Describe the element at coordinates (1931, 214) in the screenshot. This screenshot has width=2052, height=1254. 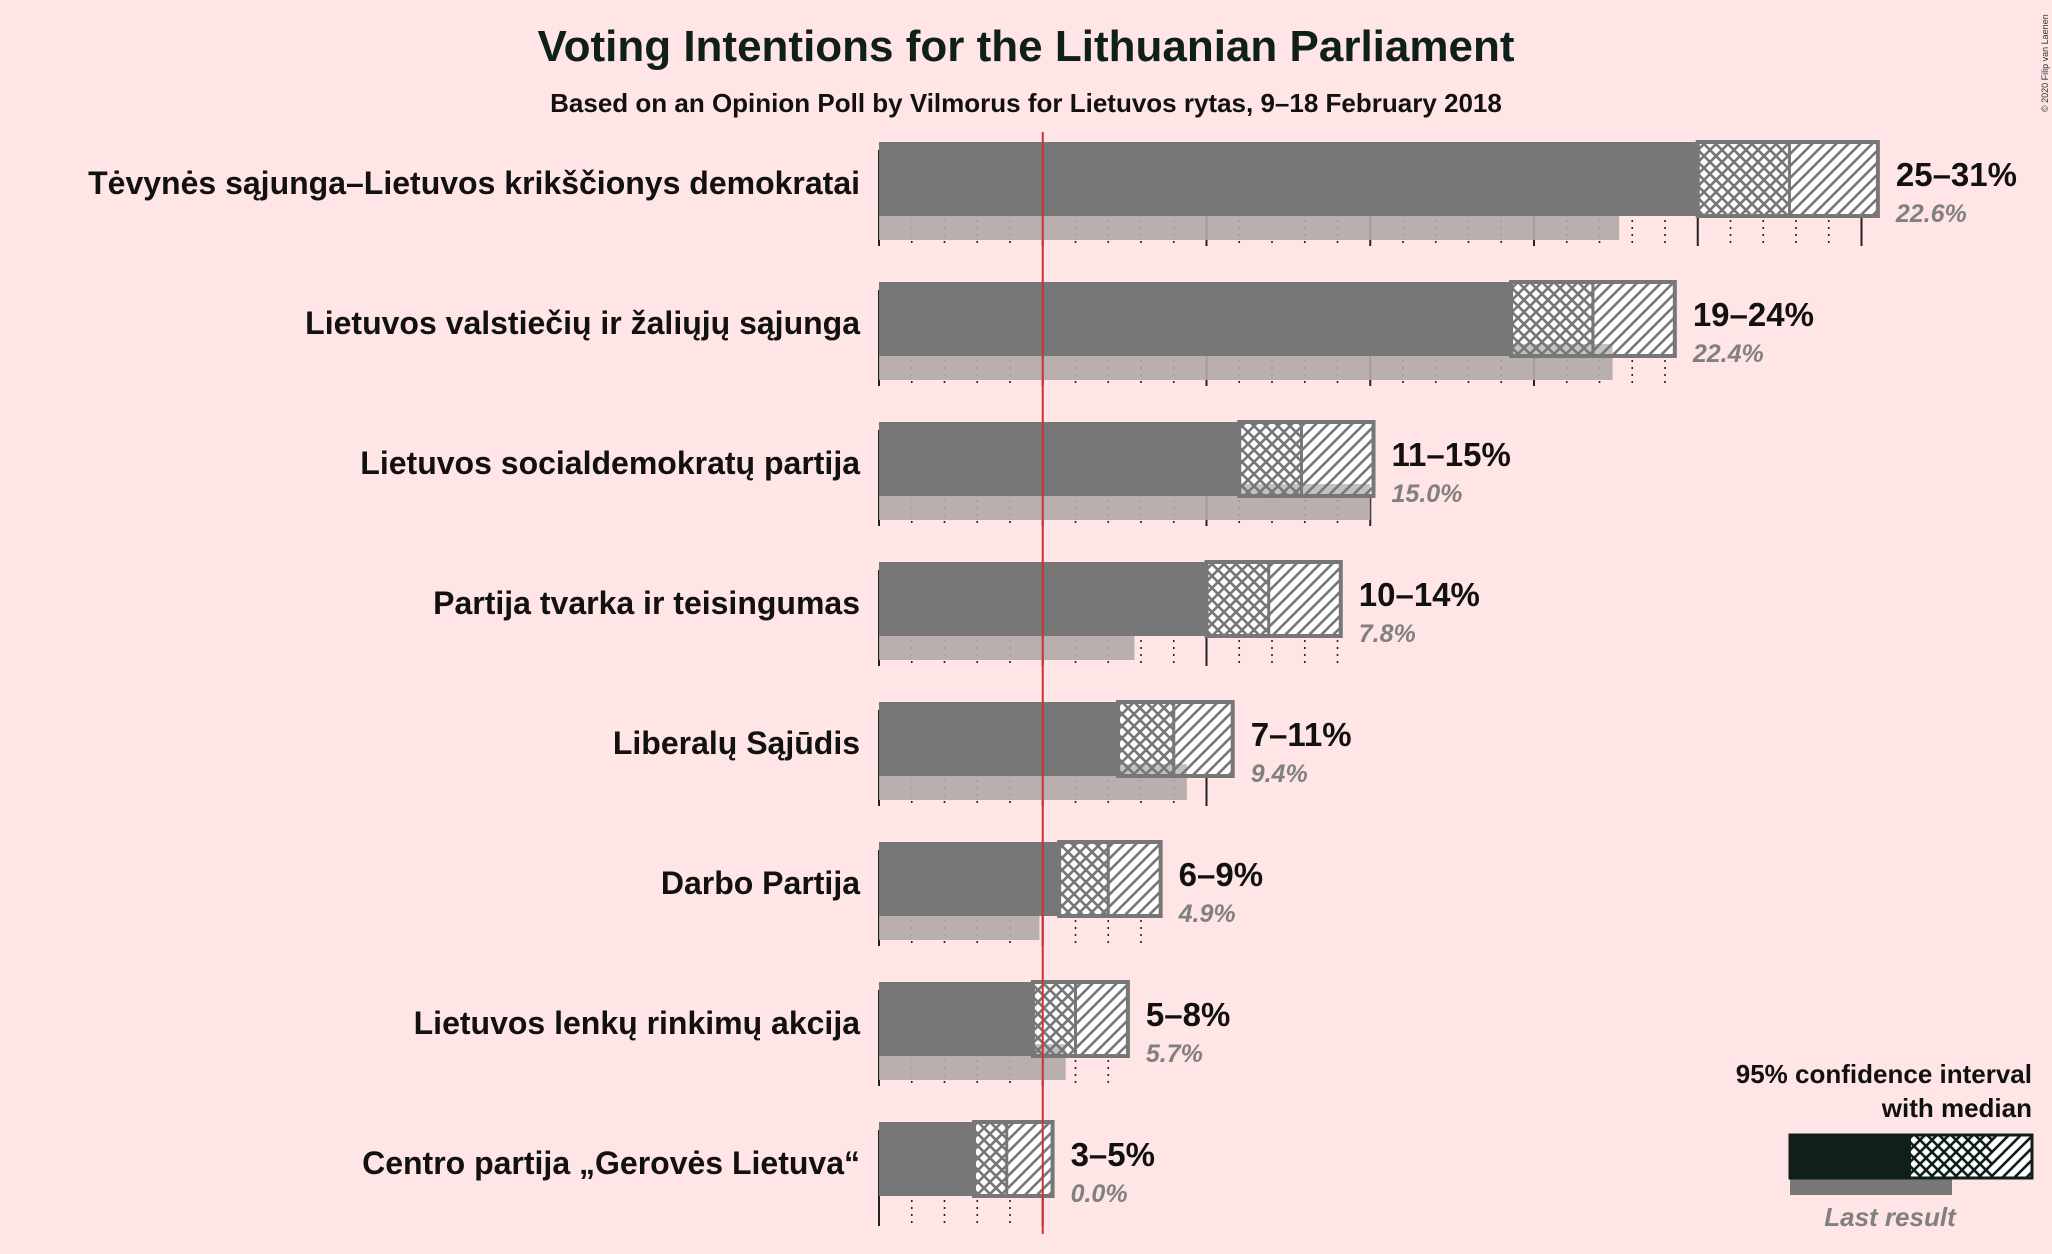
I see `last-result-label: 22.6%` at that location.